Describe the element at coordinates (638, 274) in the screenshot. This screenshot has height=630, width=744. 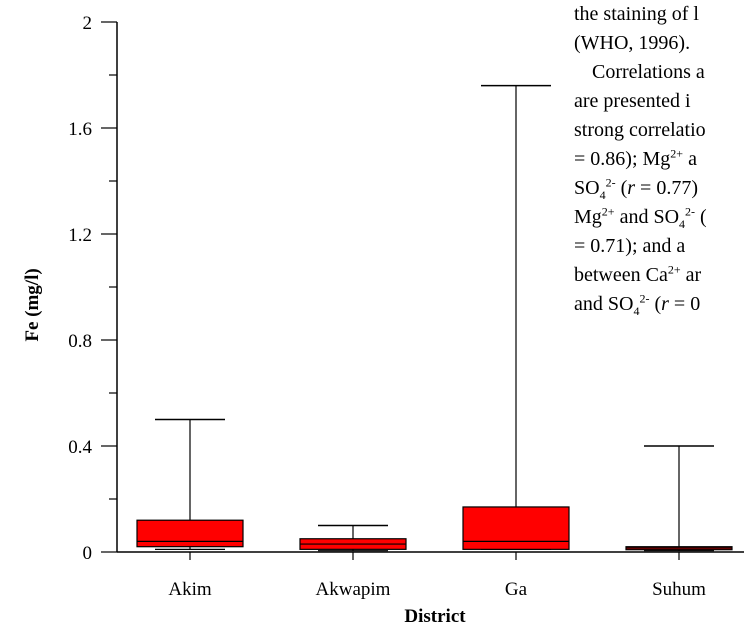
I see `text-line: between Ca2+ ar` at that location.